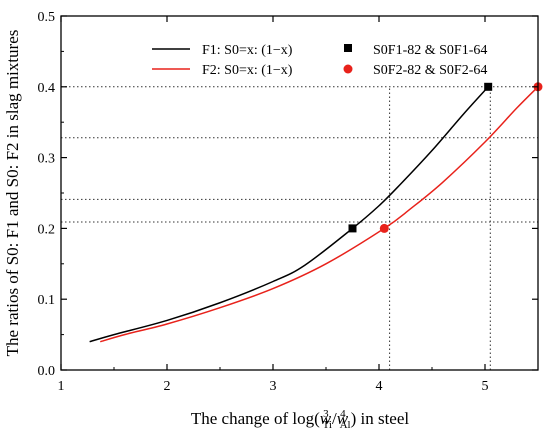  What do you see at coordinates (348, 48) in the screenshot?
I see `legend-marker-s0f1` at bounding box center [348, 48].